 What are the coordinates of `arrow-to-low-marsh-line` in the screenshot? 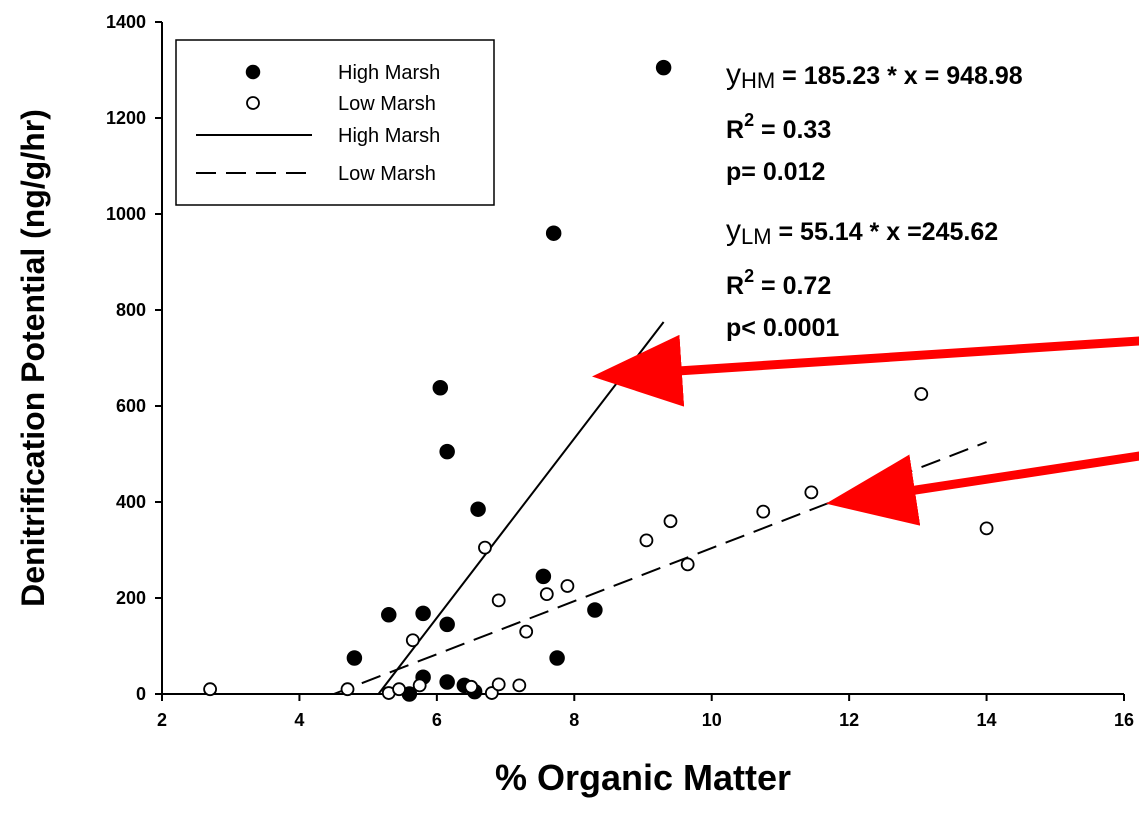 It's located at (982, 488).